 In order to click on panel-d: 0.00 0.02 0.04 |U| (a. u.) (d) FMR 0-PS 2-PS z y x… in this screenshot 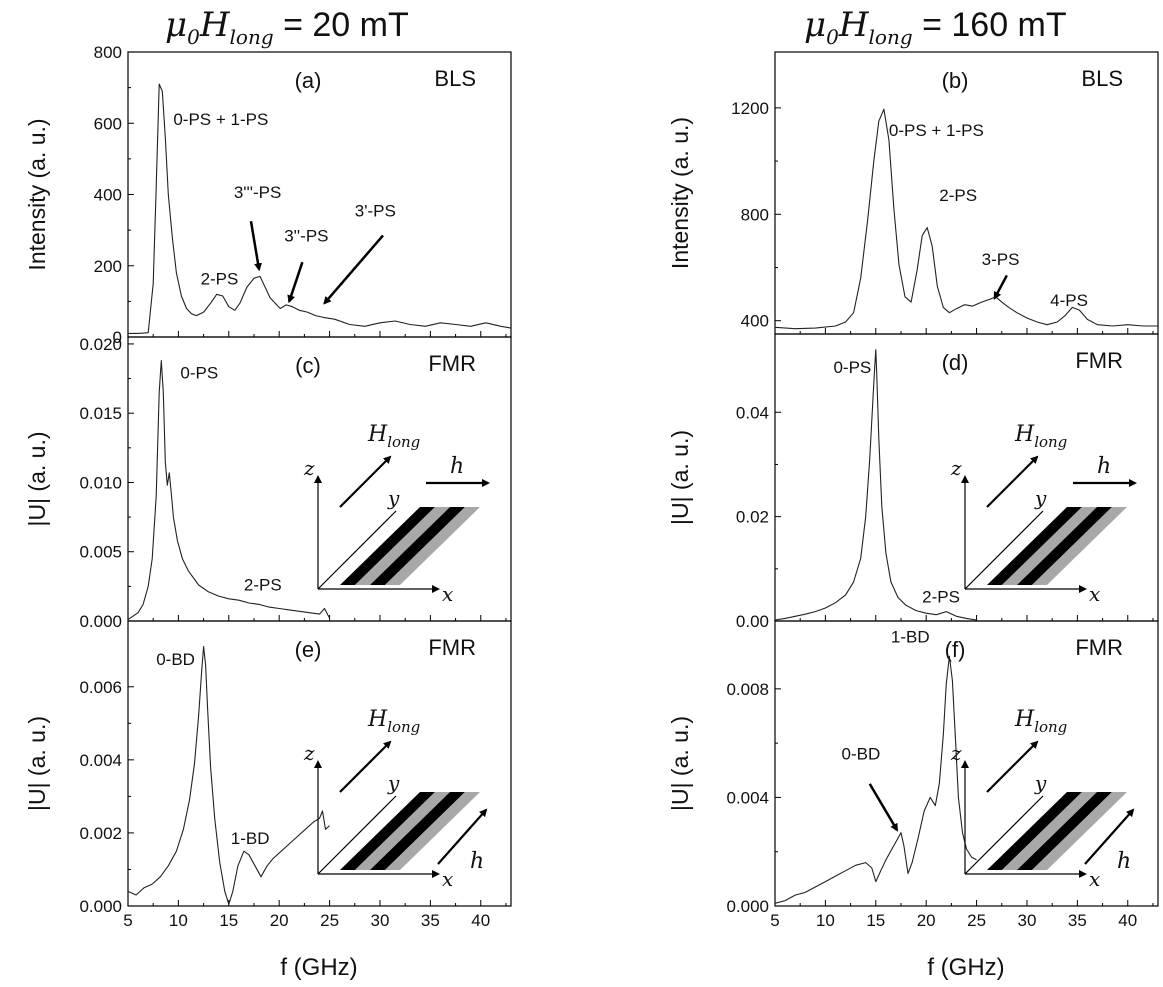, I will do `click(913, 482)`.